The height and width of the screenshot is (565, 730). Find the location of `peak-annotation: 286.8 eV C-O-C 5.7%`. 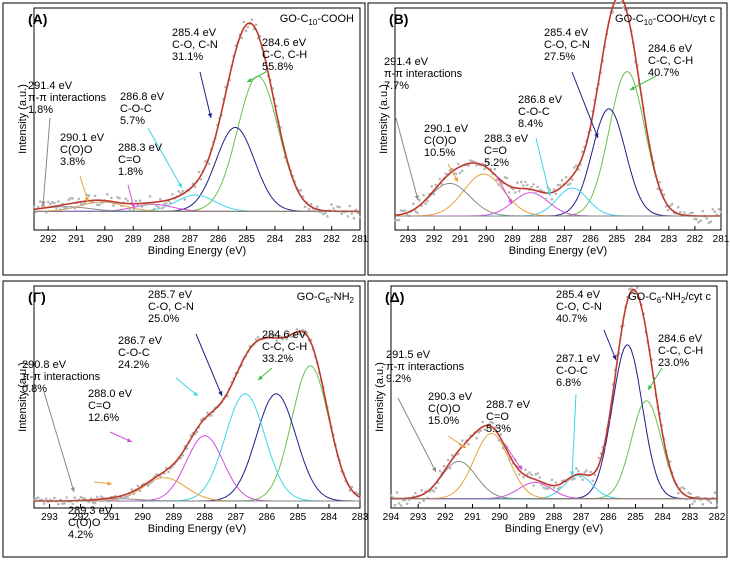

peak-annotation: 286.8 eV C-O-C 5.7% is located at coordinates (142, 109).